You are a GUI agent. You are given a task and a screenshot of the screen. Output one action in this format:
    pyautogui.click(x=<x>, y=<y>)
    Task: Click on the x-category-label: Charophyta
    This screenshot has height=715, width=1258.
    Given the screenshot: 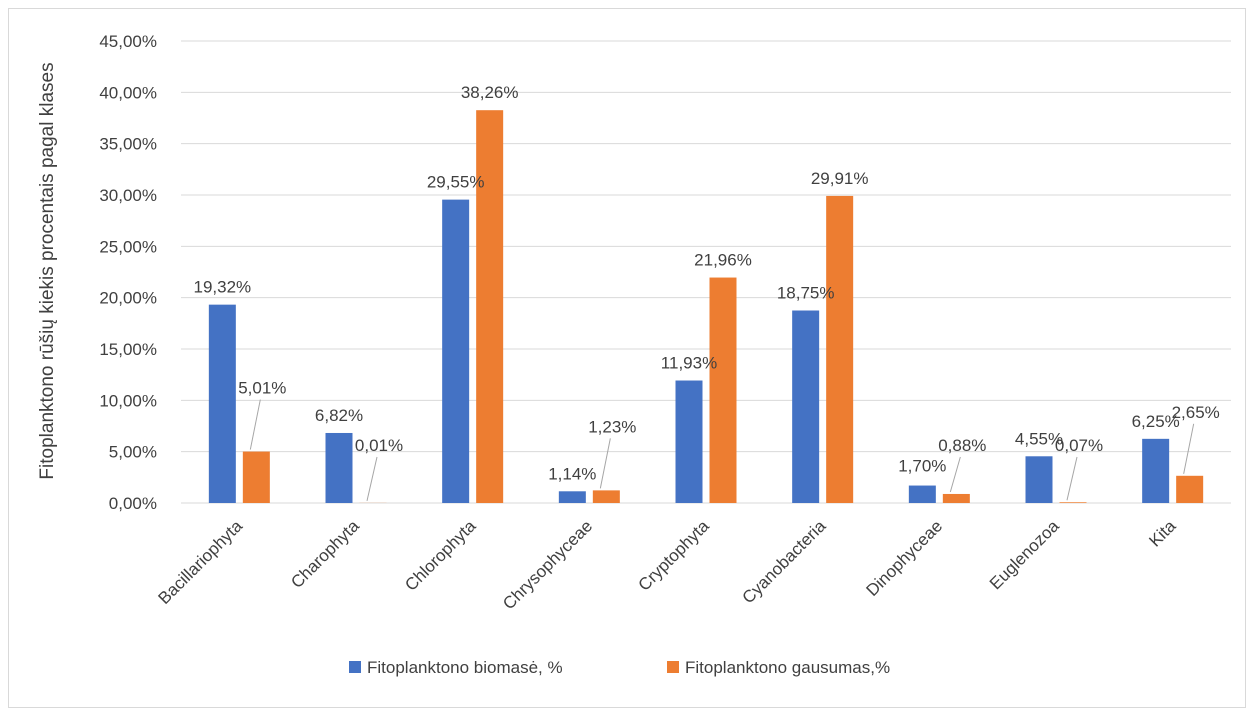 What is the action you would take?
    pyautogui.click(x=325, y=554)
    